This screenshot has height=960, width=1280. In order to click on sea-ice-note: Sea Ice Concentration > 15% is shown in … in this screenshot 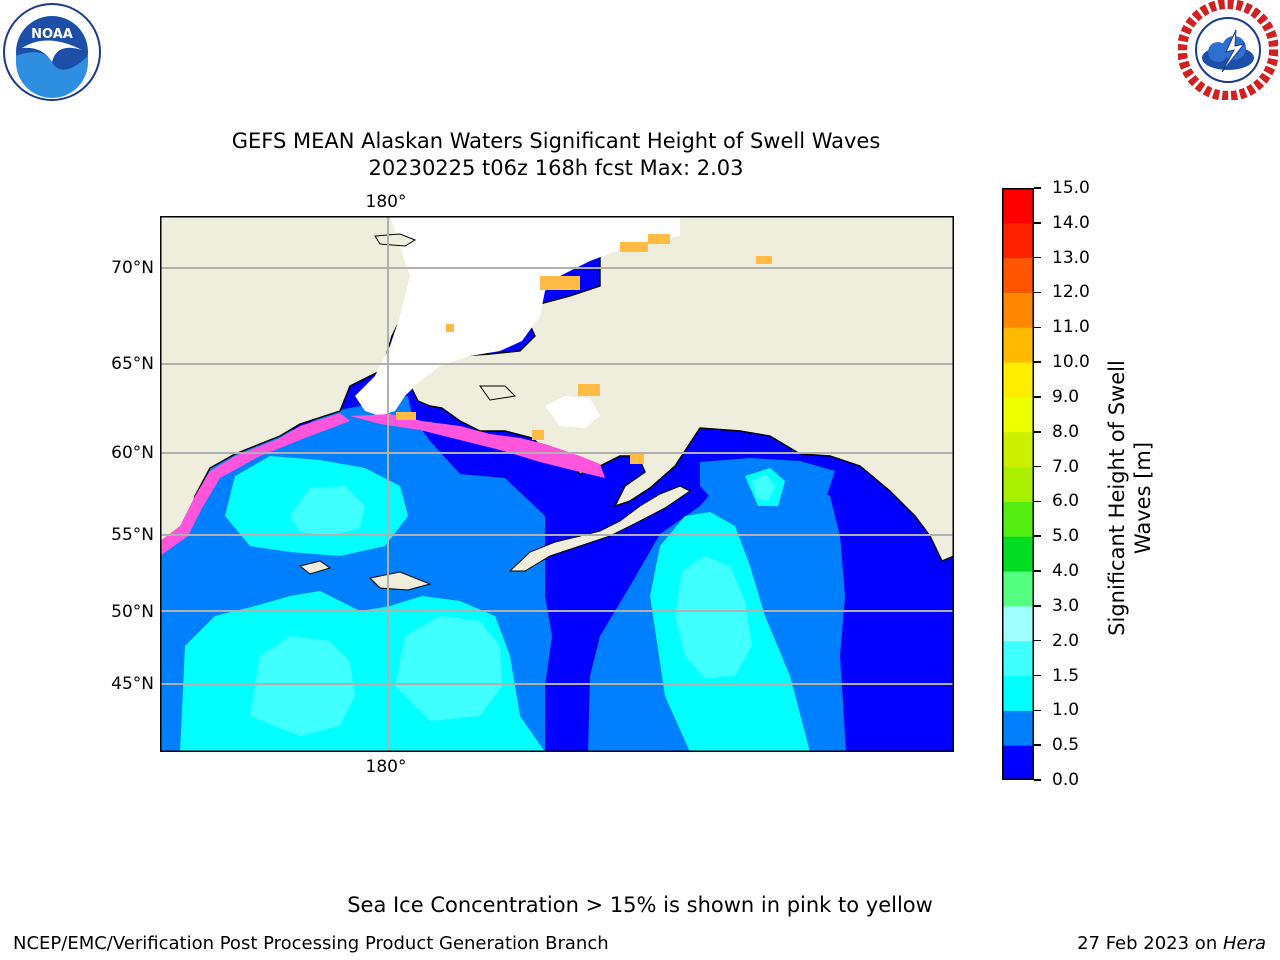, I will do `click(640, 905)`.